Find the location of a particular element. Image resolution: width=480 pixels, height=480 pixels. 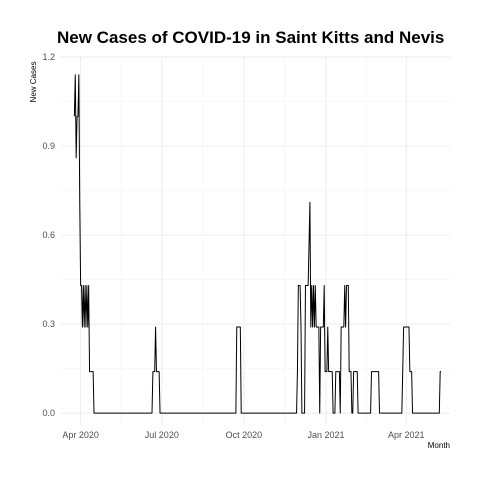

x-tick-label: Apr 2020 is located at coordinates (80, 435).